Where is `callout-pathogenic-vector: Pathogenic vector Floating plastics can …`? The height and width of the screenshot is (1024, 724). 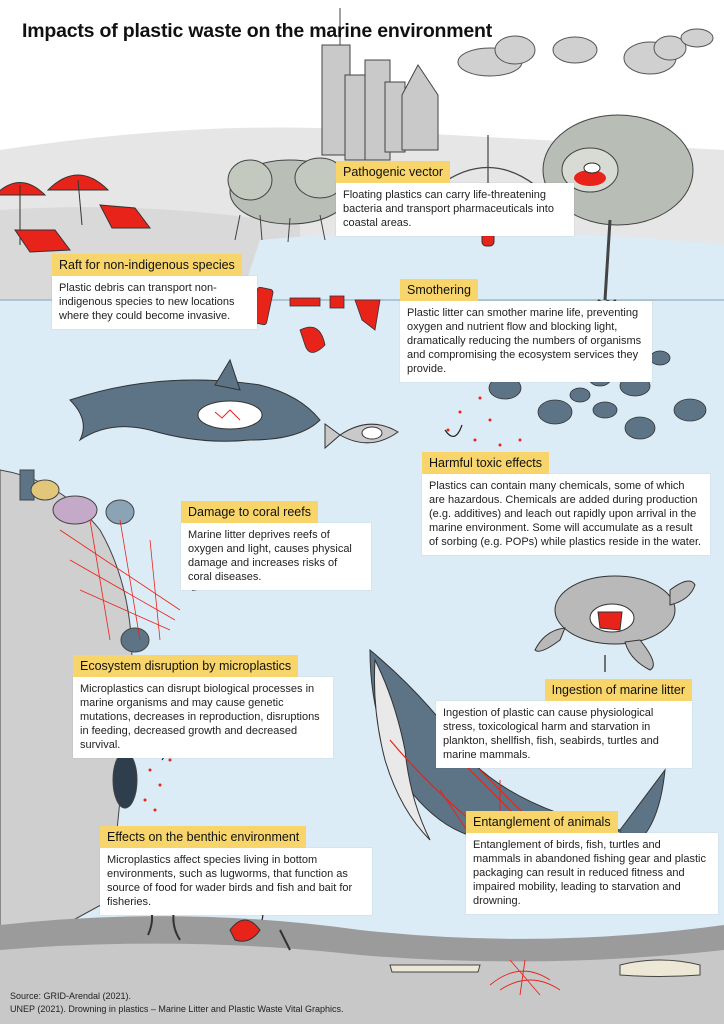
callout-pathogenic-vector: Pathogenic vector Floating plastics can … is located at coordinates (455, 198).